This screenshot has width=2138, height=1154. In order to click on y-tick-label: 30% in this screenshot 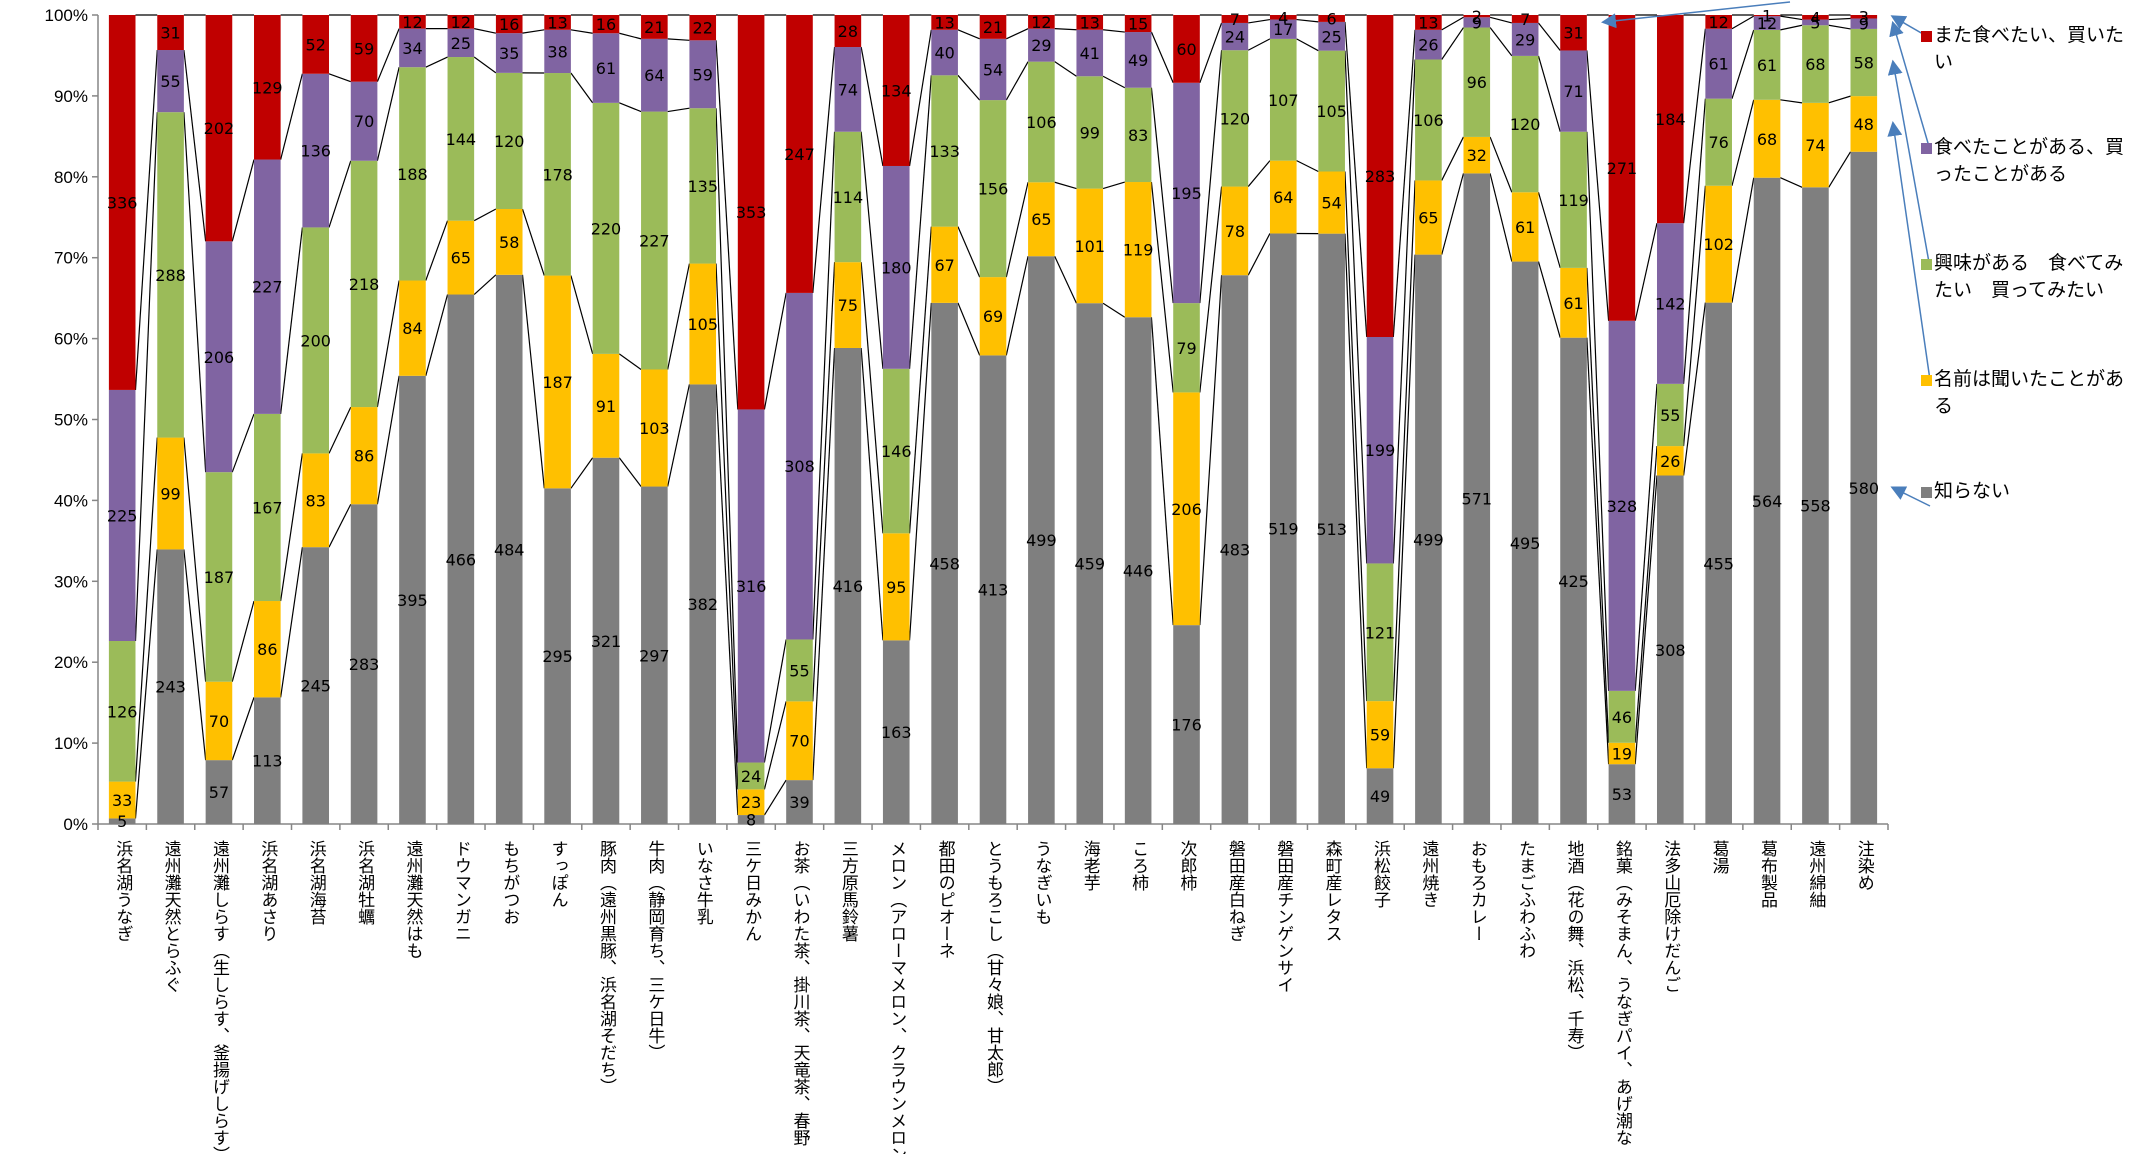, I will do `click(71, 581)`.